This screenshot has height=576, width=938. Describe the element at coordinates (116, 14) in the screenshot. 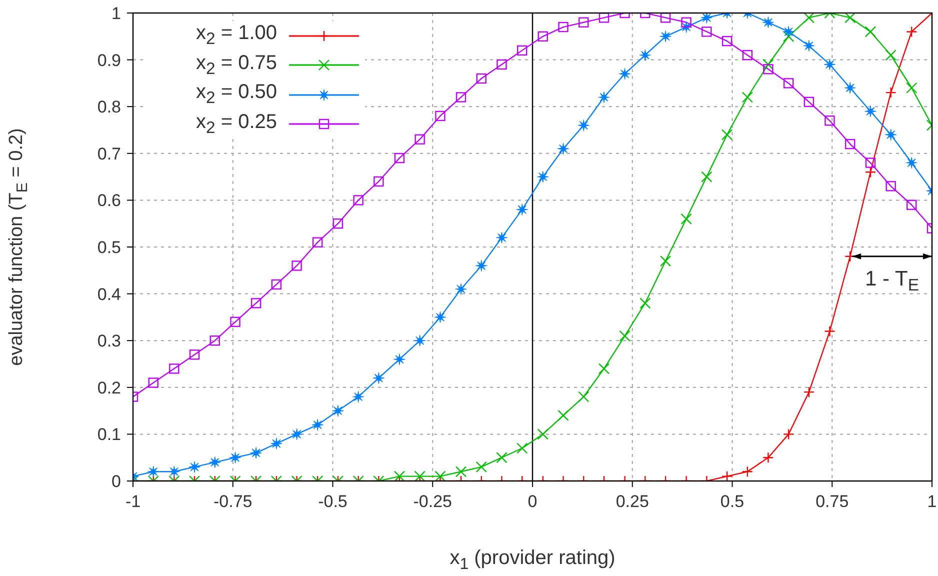

I see `y-tick-label: 1` at that location.